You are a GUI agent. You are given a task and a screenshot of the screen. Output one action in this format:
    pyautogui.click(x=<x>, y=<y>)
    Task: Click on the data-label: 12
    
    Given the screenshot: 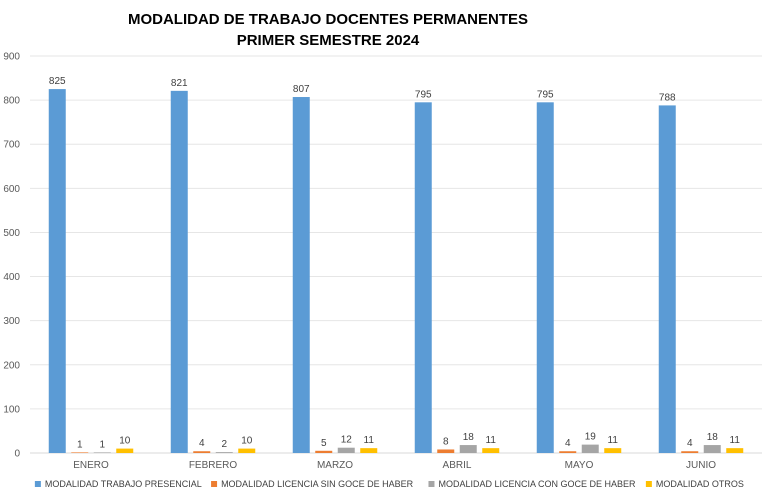 What is the action you would take?
    pyautogui.click(x=347, y=440)
    